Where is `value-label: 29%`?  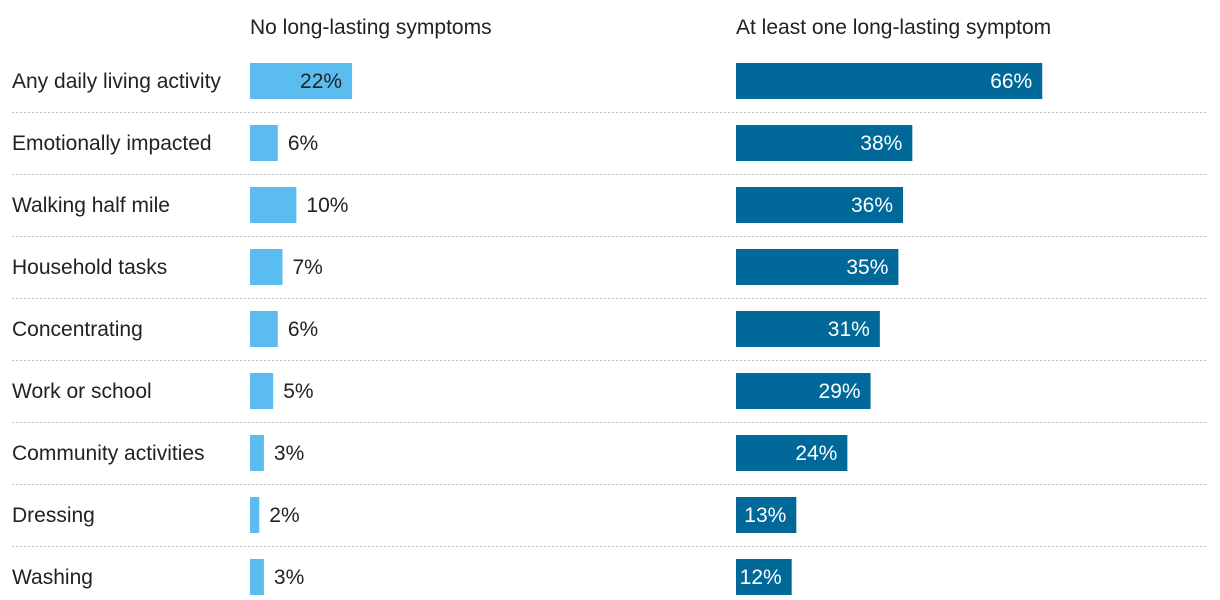
value-label: 29% is located at coordinates (840, 391).